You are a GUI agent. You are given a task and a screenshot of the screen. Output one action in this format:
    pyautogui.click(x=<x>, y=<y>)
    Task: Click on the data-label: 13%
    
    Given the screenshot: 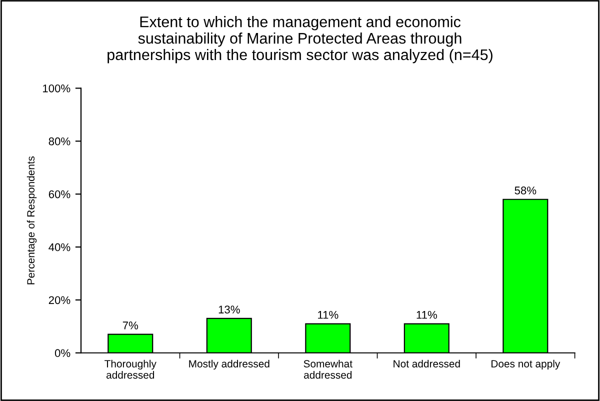 What is the action you would take?
    pyautogui.click(x=229, y=310)
    